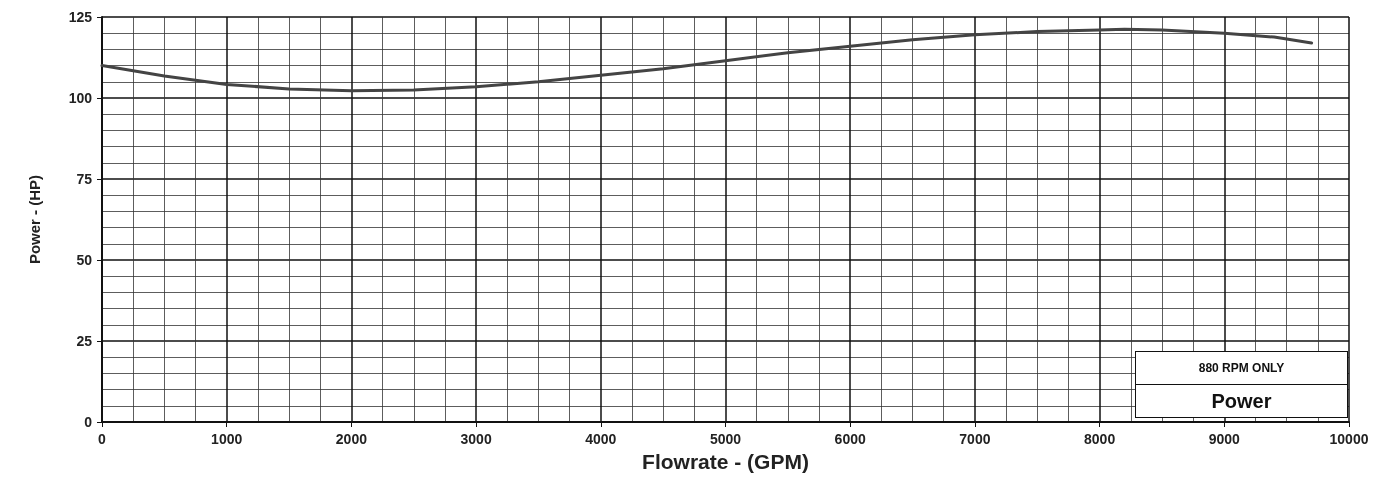 The width and height of the screenshot is (1382, 488). I want to click on x-tick-label: 1000, so click(227, 439).